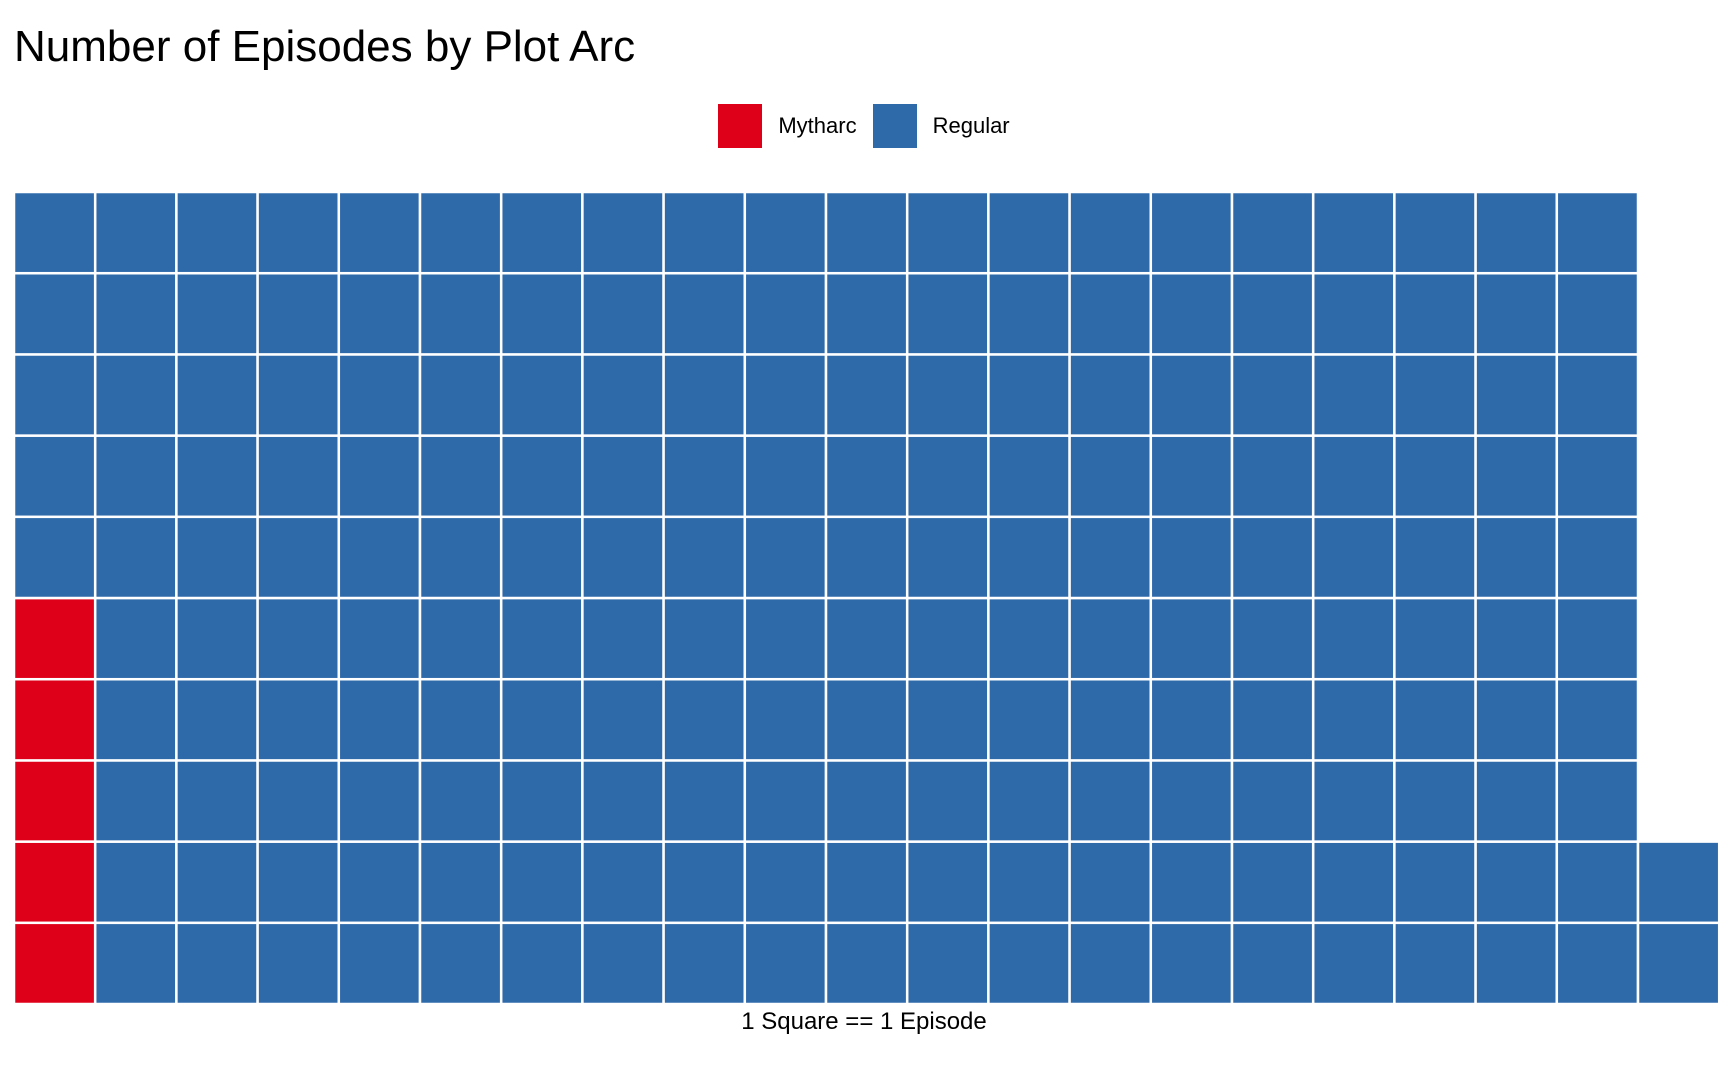 The image size is (1728, 1067). Describe the element at coordinates (740, 126) in the screenshot. I see `legend-swatch-mytharc` at that location.